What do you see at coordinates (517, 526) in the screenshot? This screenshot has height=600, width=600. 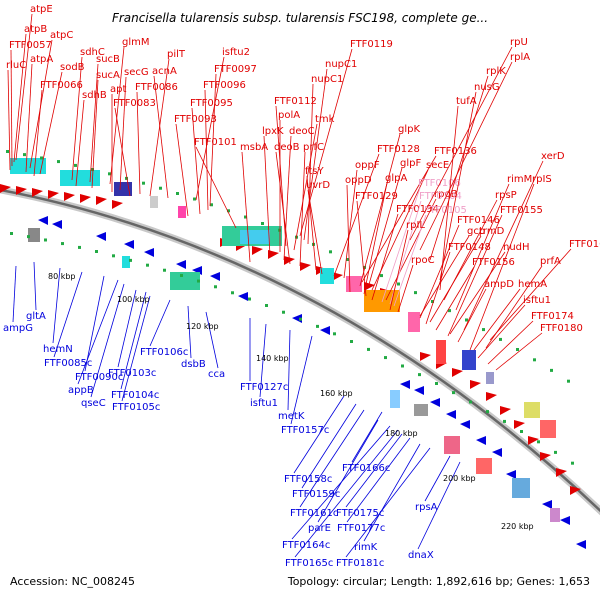 I see `tick-label: 220 kbp` at bounding box center [517, 526].